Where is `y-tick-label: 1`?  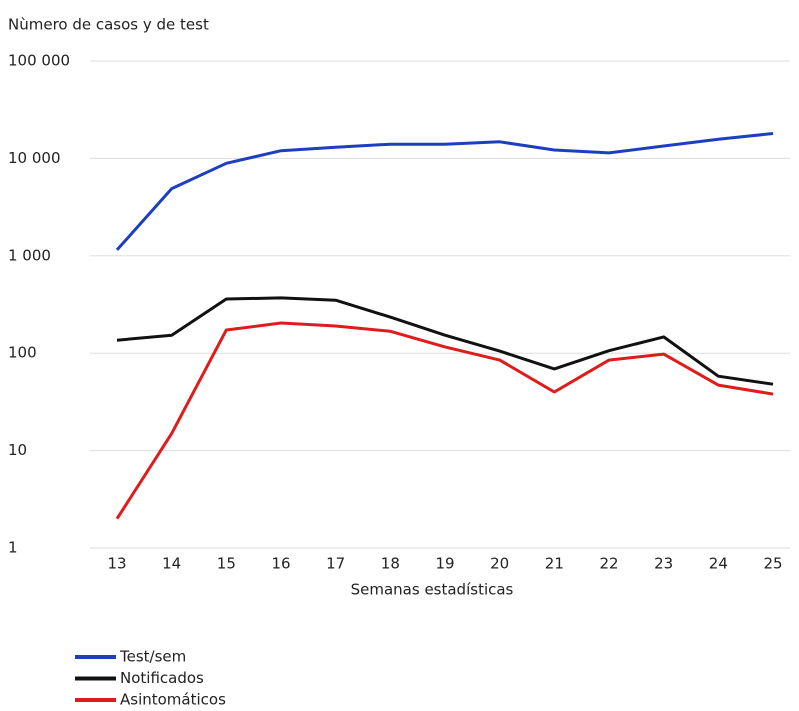
y-tick-label: 1 is located at coordinates (13, 548).